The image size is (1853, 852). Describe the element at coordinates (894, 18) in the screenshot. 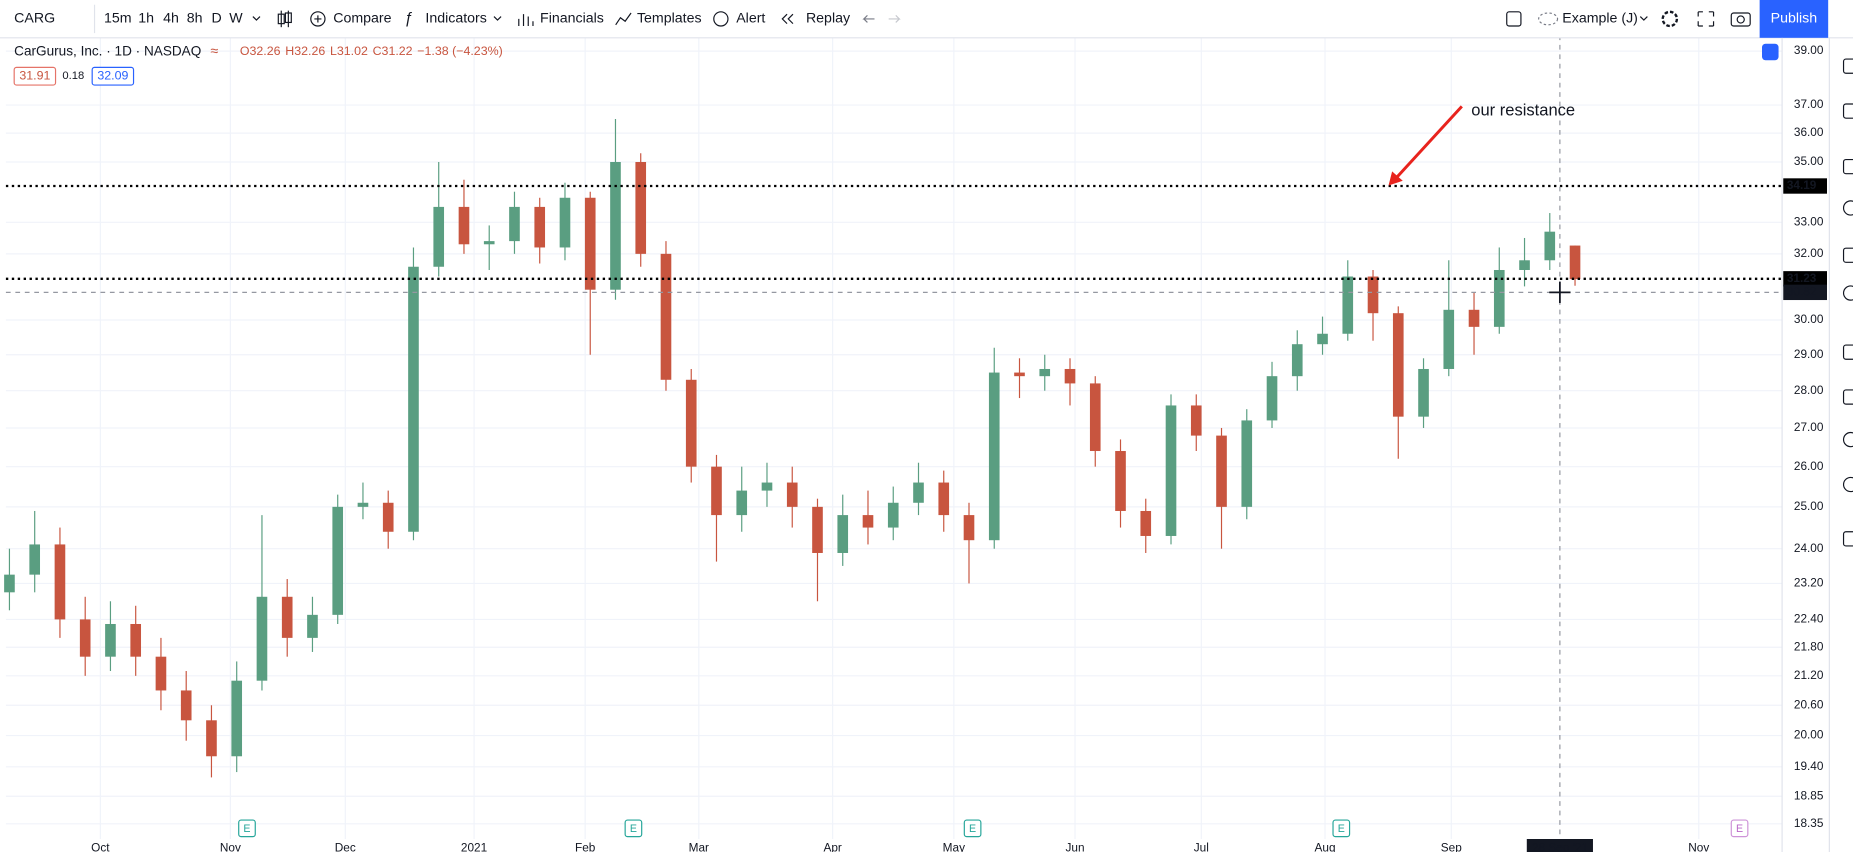

I see `redo` at that location.